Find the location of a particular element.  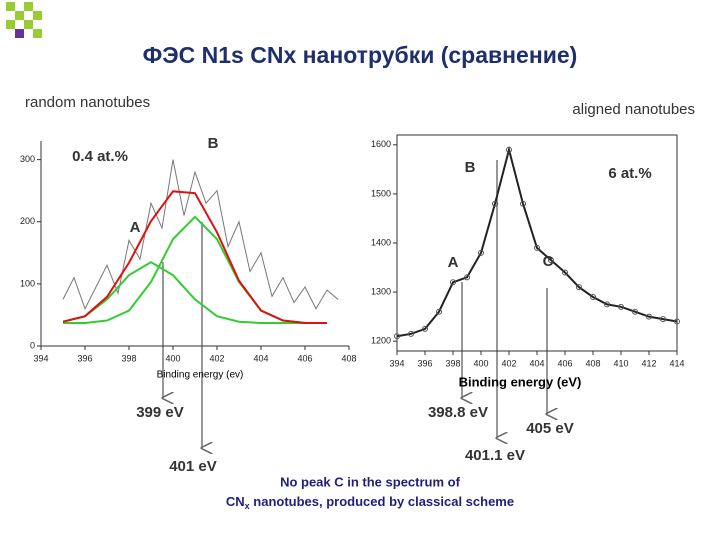

peak-label: 405 eV is located at coordinates (550, 428).